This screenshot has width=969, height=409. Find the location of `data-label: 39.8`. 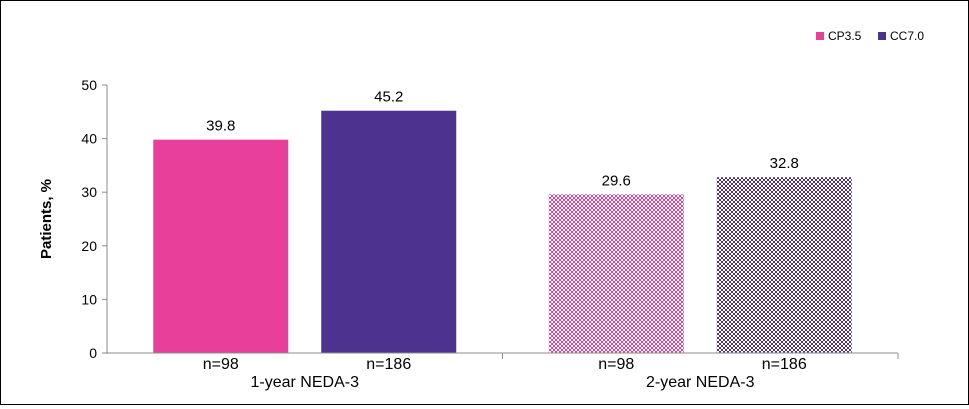

data-label: 39.8 is located at coordinates (220, 126).